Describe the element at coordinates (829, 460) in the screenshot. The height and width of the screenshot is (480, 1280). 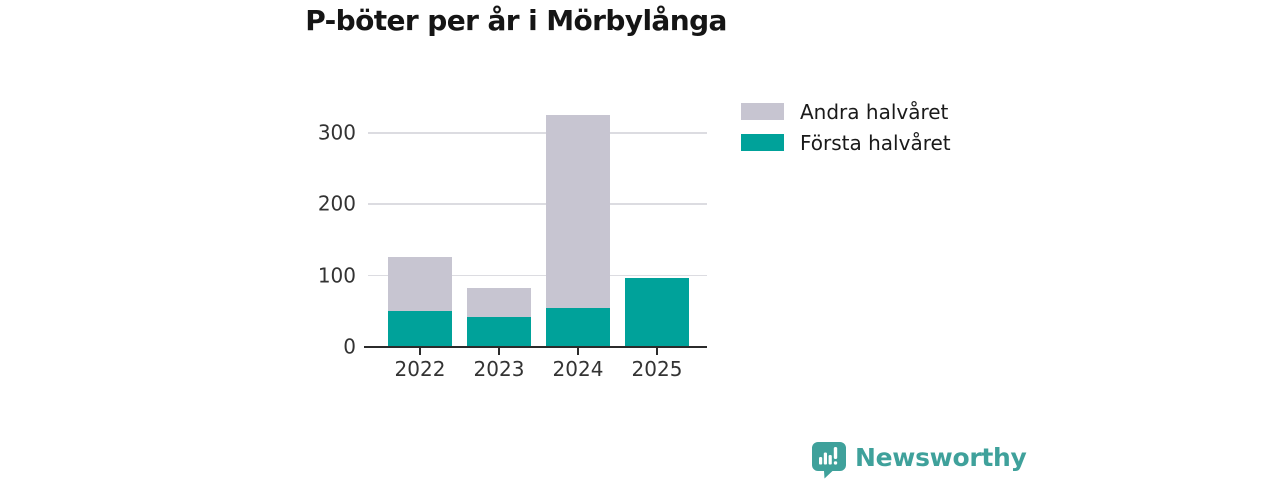
I see `newsworthy-logo-icon` at that location.